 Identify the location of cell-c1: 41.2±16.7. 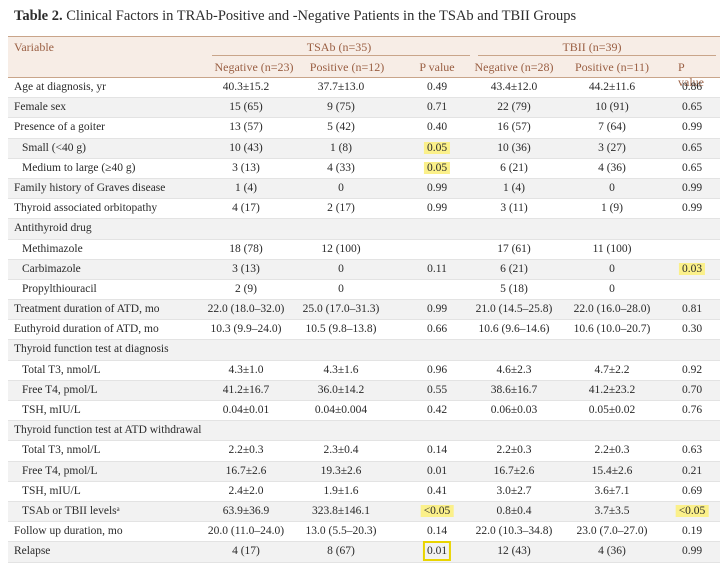
(246, 389).